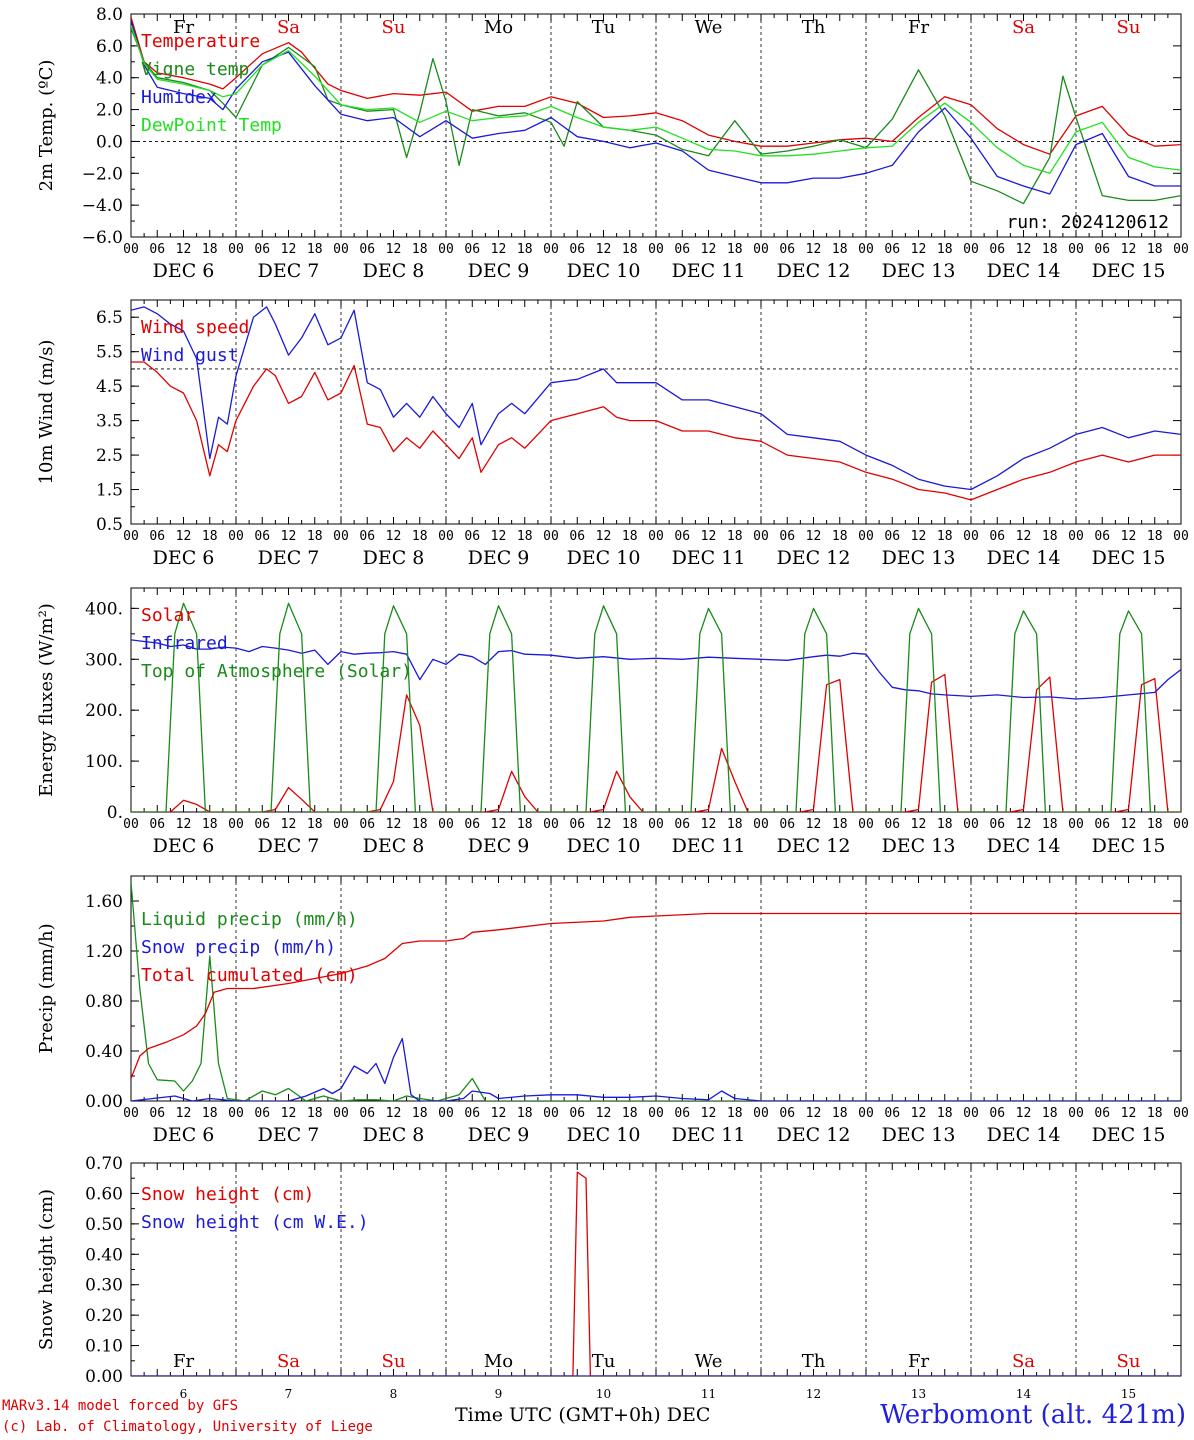 This screenshot has width=1194, height=1440. What do you see at coordinates (498, 27) in the screenshot?
I see `weekday-label: Mo` at bounding box center [498, 27].